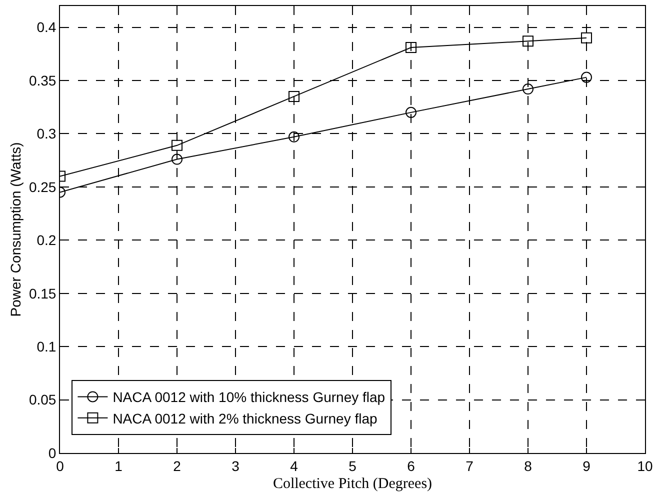 The height and width of the screenshot is (498, 658). What do you see at coordinates (46, 240) in the screenshot?
I see `y-tick-label: 0.2` at bounding box center [46, 240].